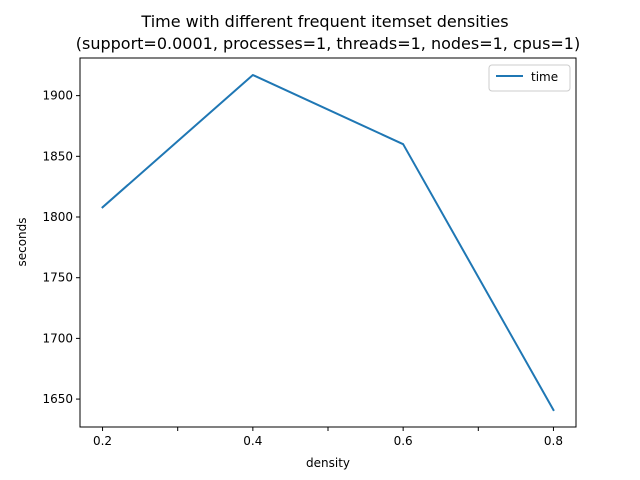  What do you see at coordinates (57, 156) in the screenshot?
I see `y-tick-label: 1850` at bounding box center [57, 156].